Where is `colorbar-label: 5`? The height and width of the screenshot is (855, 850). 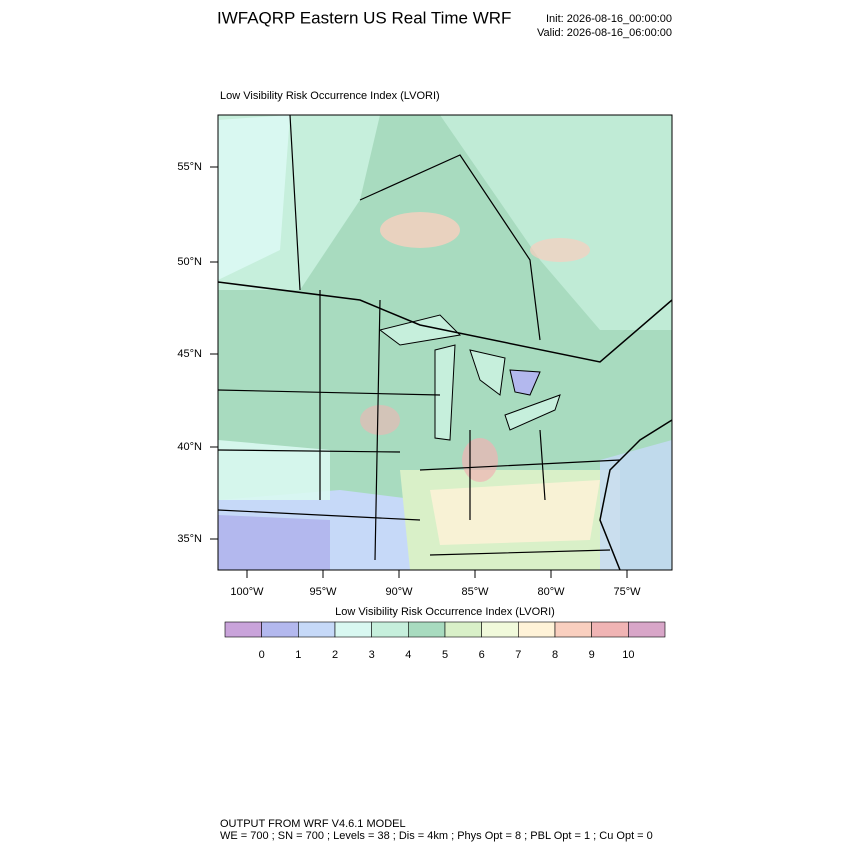 colorbar-label: 5 is located at coordinates (445, 655).